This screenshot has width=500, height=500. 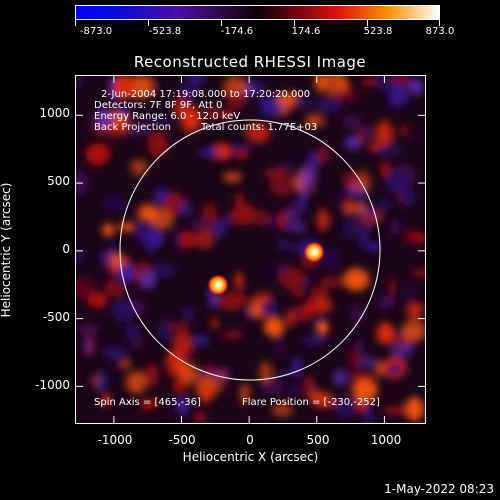 What do you see at coordinates (306, 31) in the screenshot?
I see `colorbar-label: 174.6` at bounding box center [306, 31].